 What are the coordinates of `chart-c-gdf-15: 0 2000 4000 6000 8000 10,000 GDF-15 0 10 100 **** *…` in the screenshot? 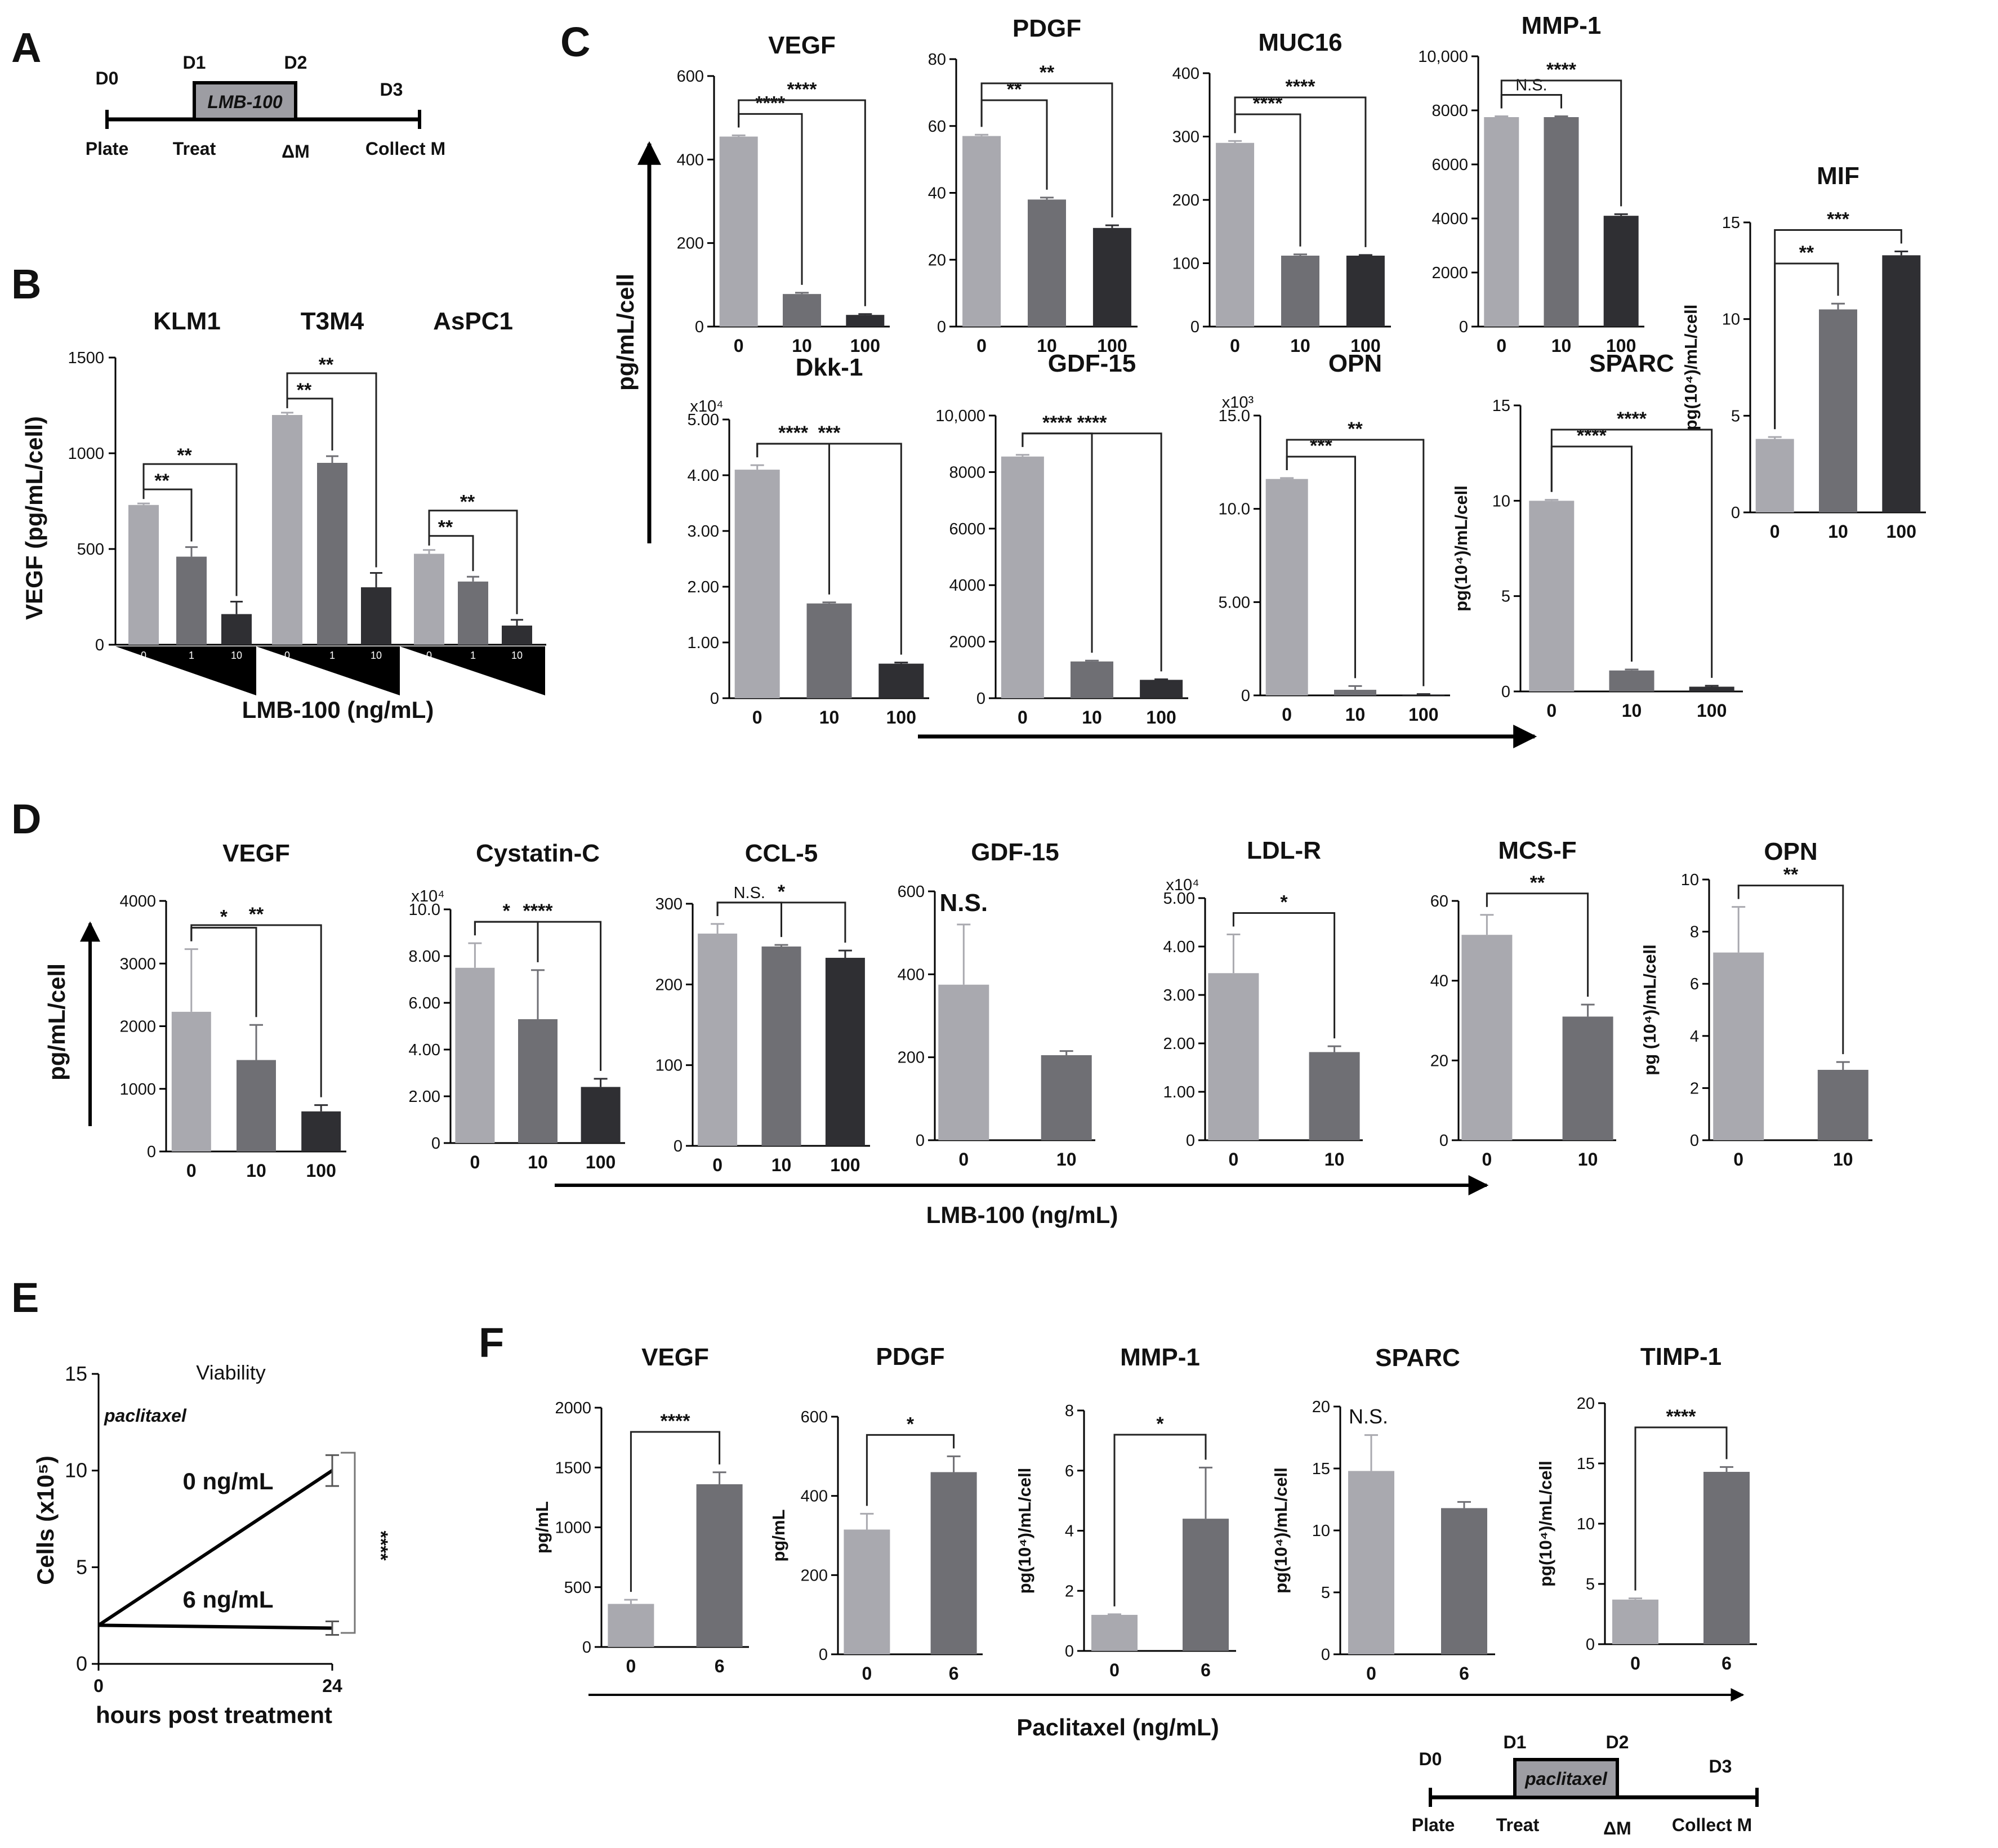 It's located at (1061, 538).